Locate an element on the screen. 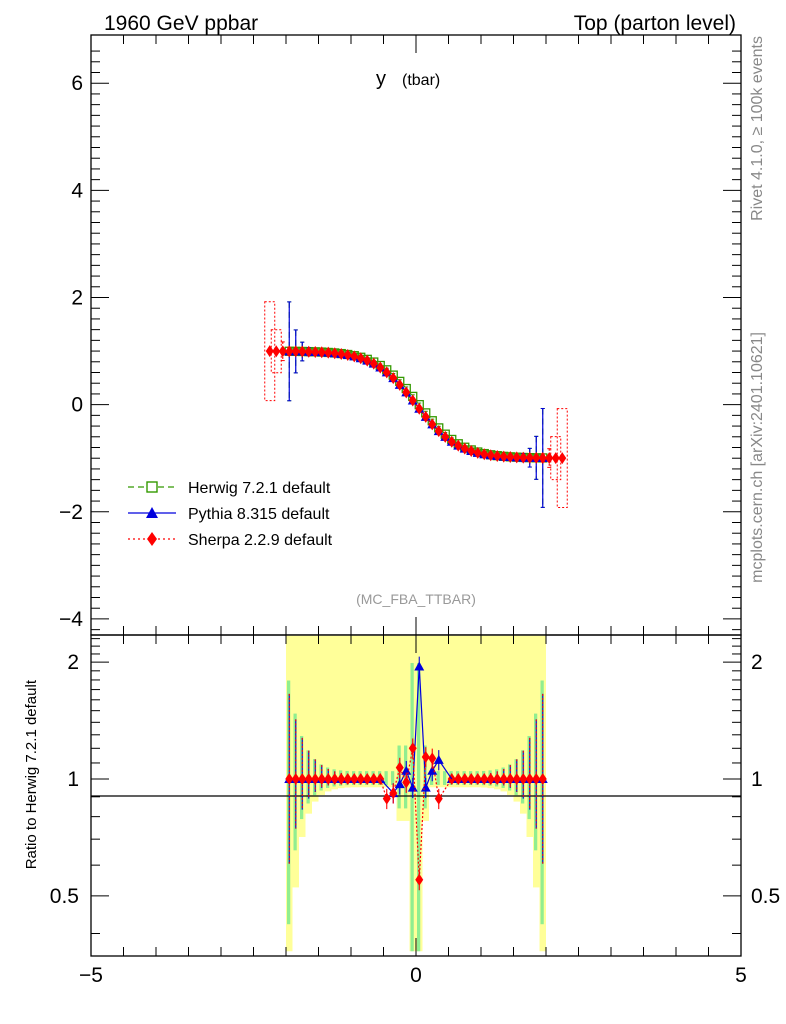 This screenshot has height=1024, width=786. legend-label-sherpa: Sherpa 2.2.9 default is located at coordinates (260, 540).